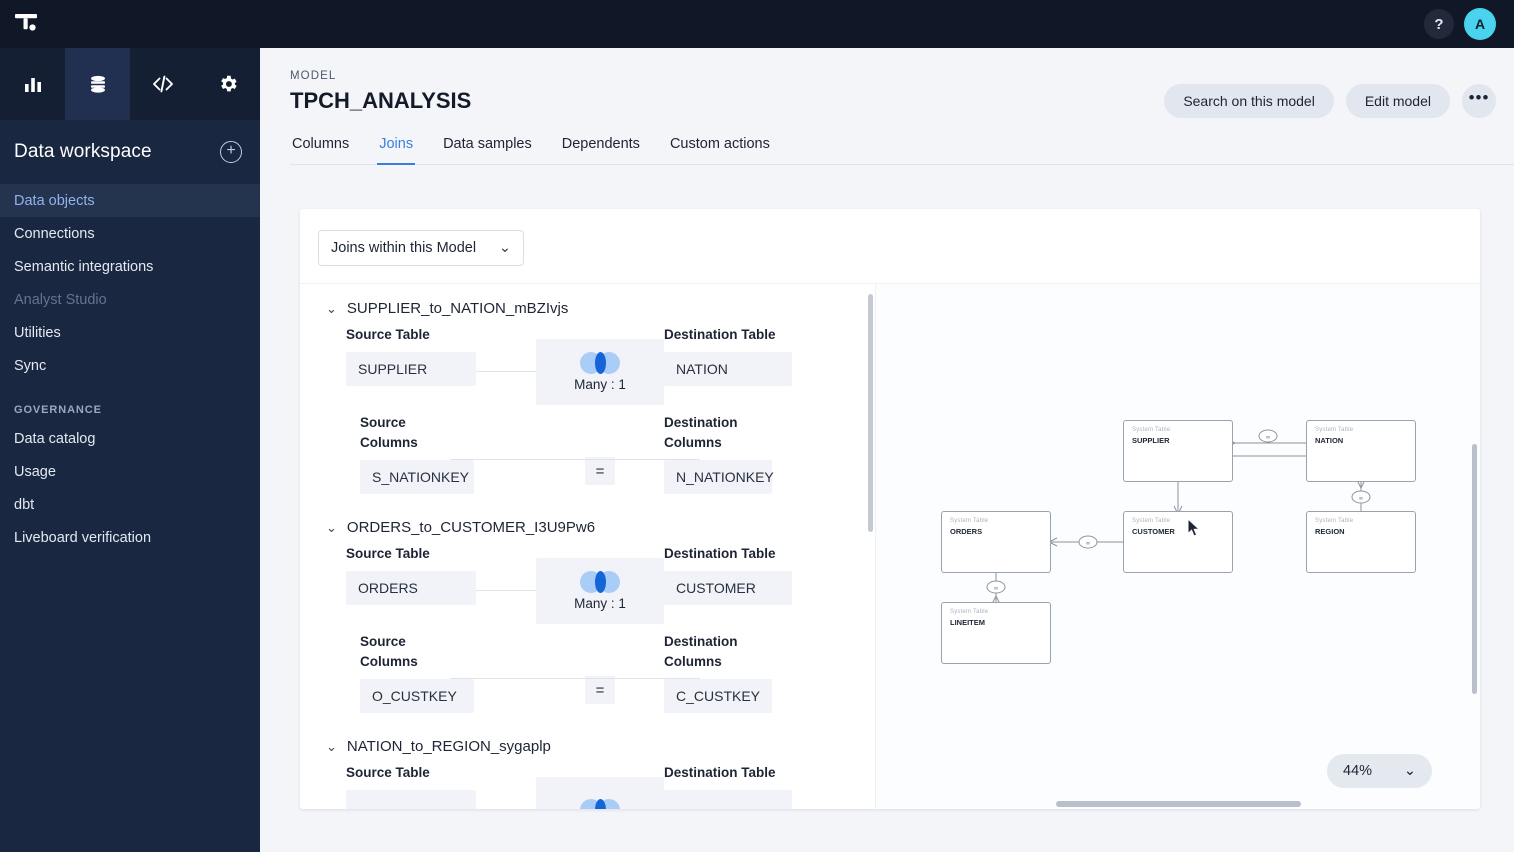  What do you see at coordinates (130, 365) in the screenshot?
I see `sidebar-item-sync: Sync` at bounding box center [130, 365].